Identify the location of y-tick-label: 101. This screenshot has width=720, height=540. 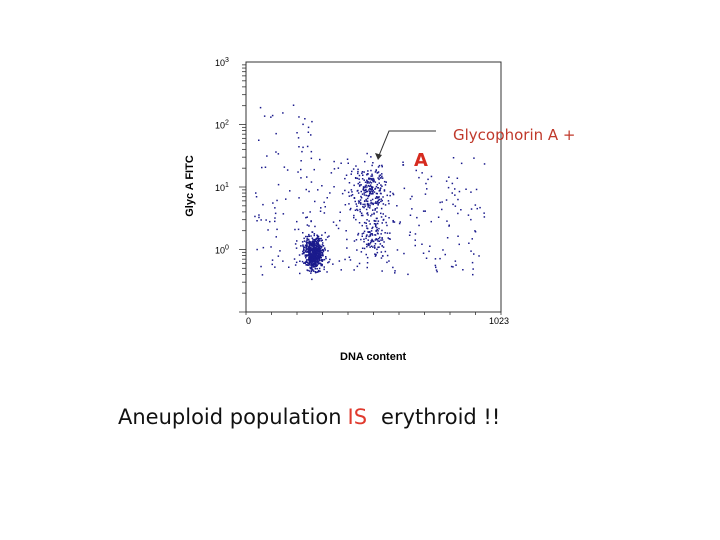
(222, 187).